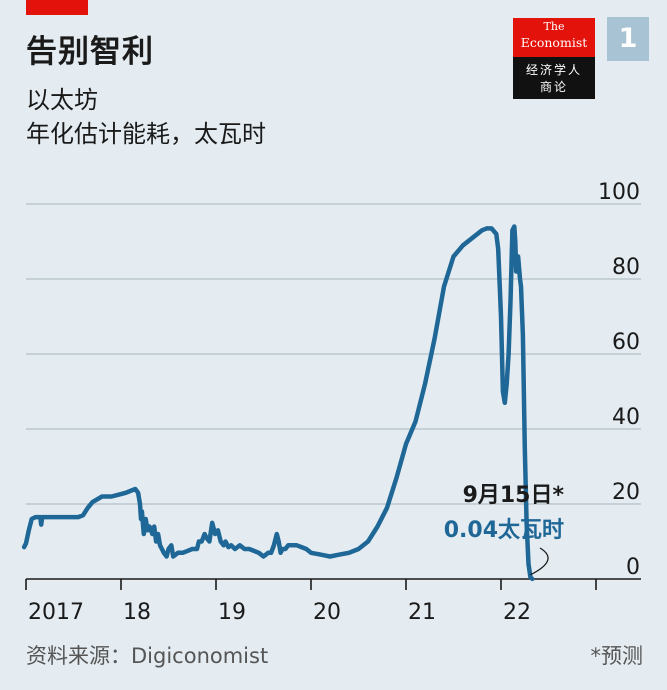  Describe the element at coordinates (147, 656) in the screenshot. I see `source-note: 资料来源：Digiconomist` at that location.